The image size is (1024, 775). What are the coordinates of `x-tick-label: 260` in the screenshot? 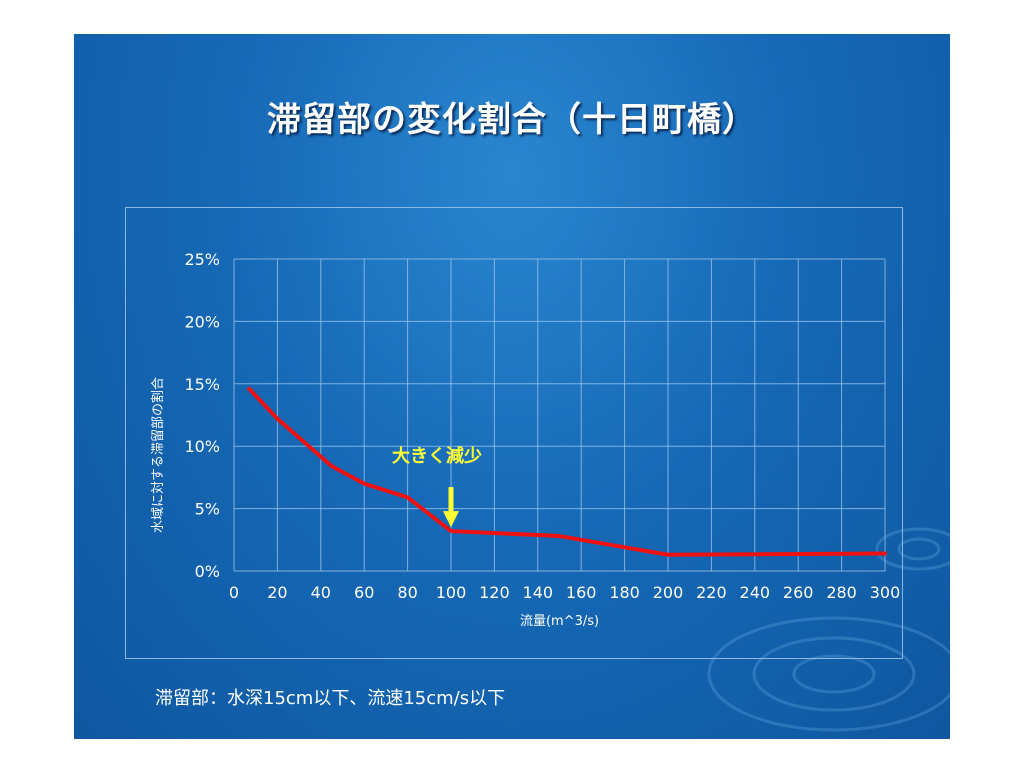 It's located at (798, 592).